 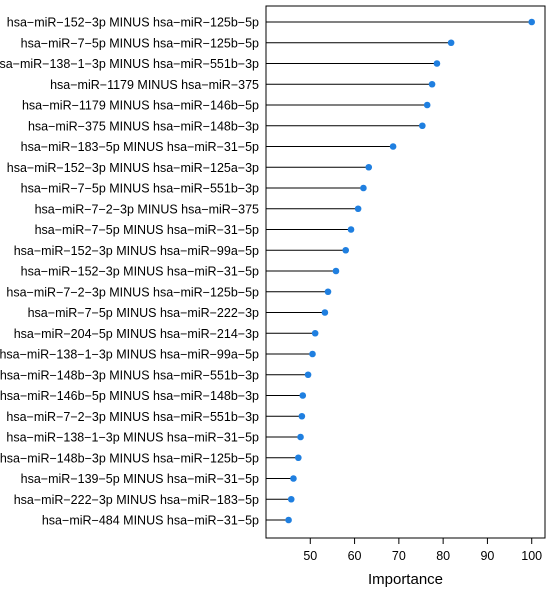 What do you see at coordinates (443, 556) in the screenshot?
I see `x-tick-label: 80` at bounding box center [443, 556].